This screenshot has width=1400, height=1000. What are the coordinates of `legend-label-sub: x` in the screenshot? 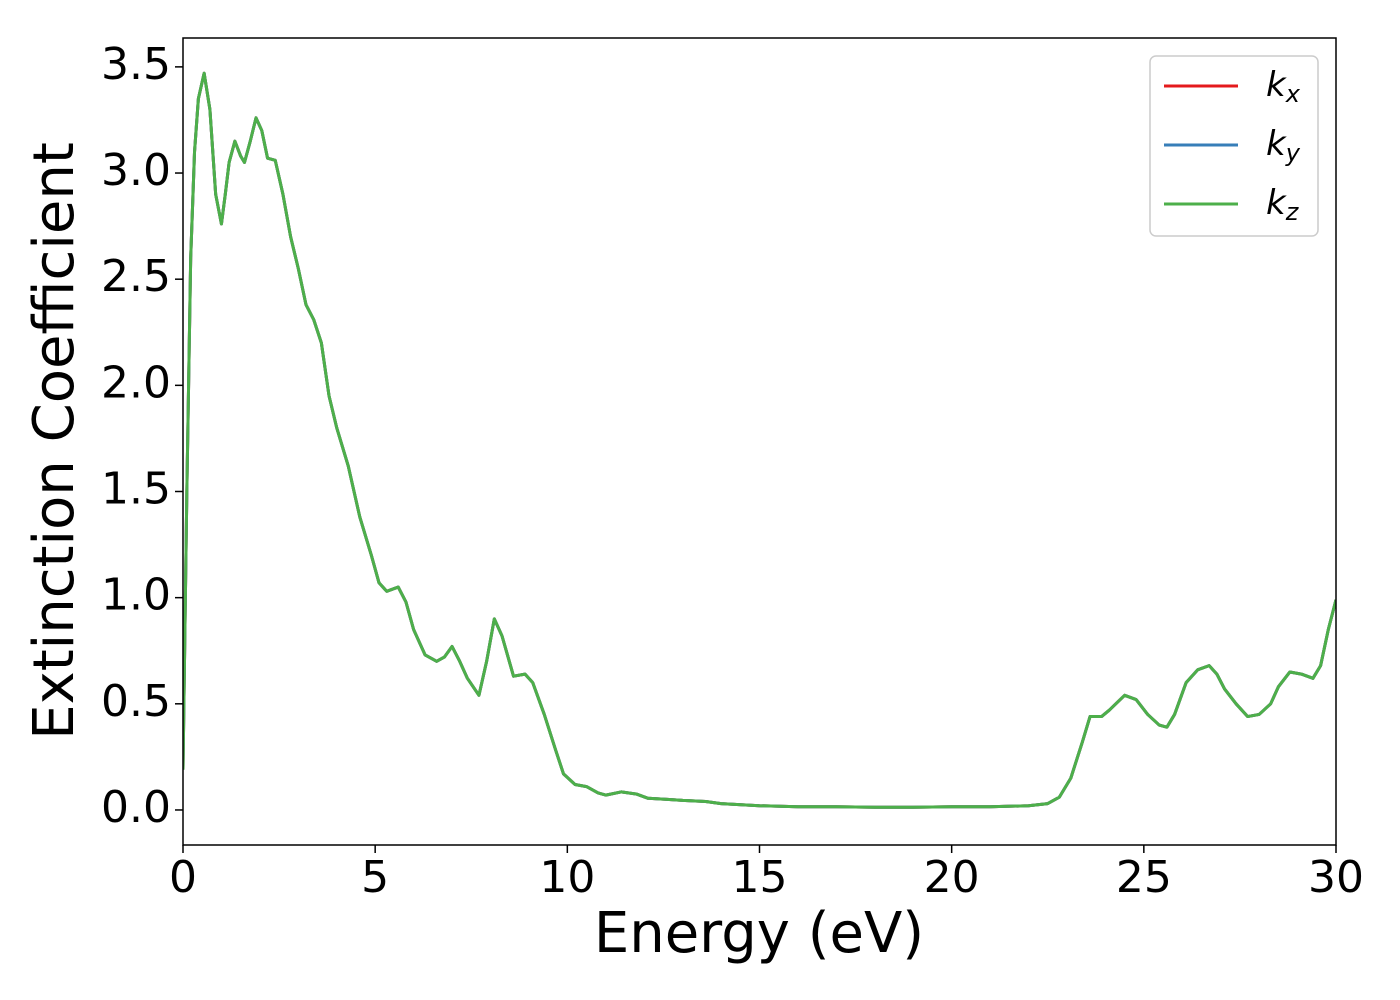 It's located at (1293, 94).